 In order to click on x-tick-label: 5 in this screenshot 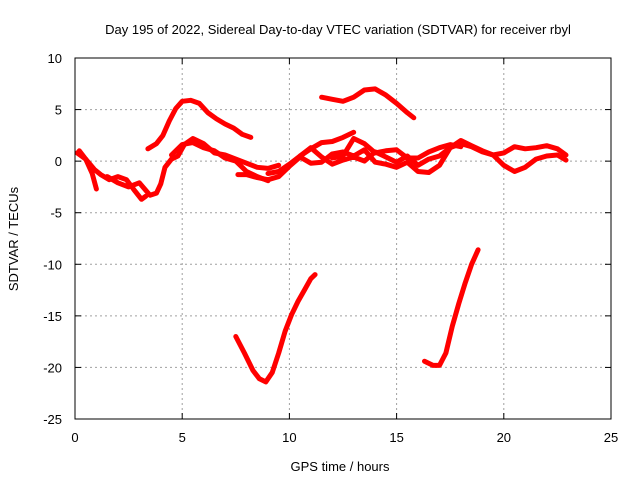, I will do `click(182, 437)`.